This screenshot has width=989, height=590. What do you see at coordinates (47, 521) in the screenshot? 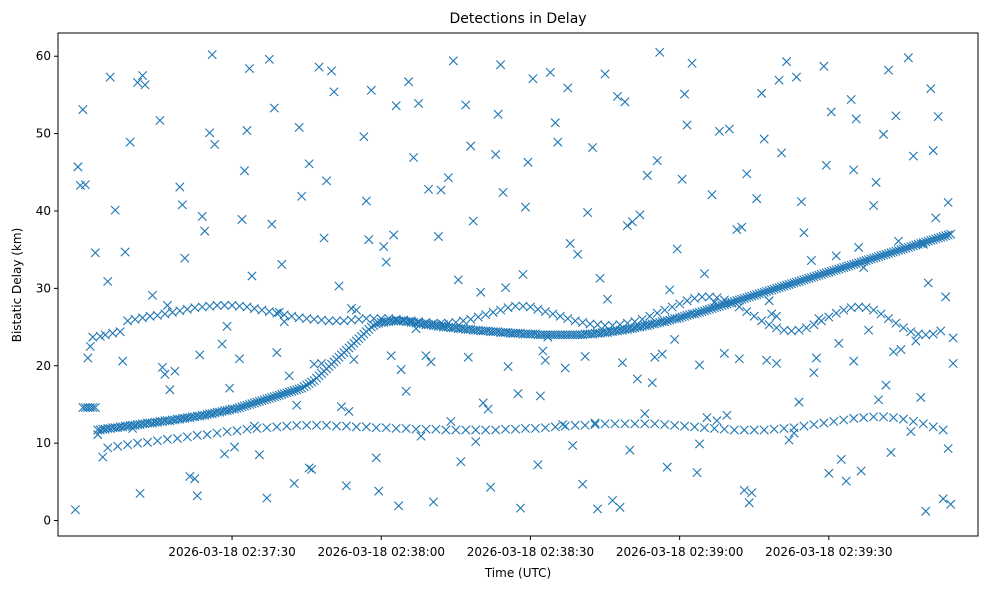
I see `y-tick-label: 0` at bounding box center [47, 521].